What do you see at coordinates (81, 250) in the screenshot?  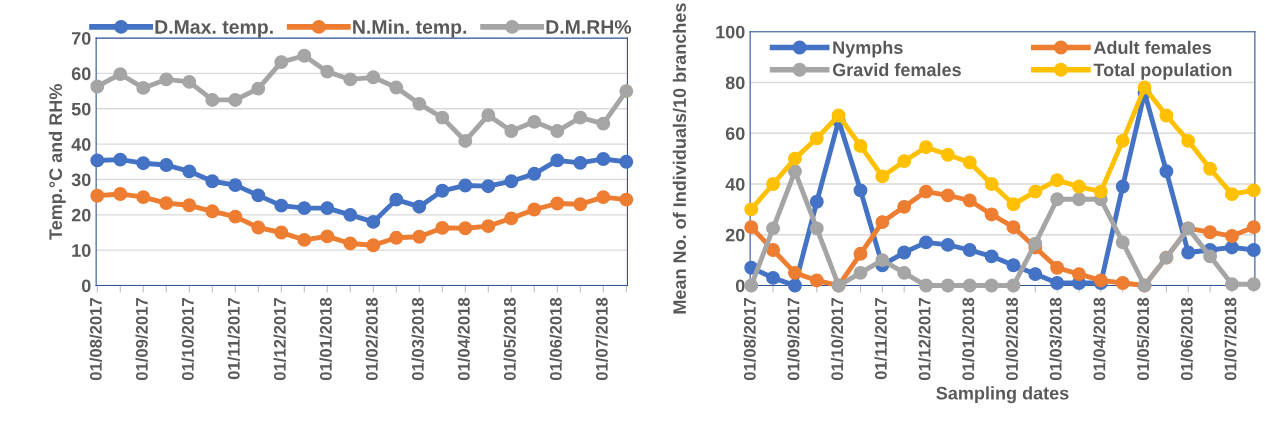 I see `y-tick-label: 10` at bounding box center [81, 250].